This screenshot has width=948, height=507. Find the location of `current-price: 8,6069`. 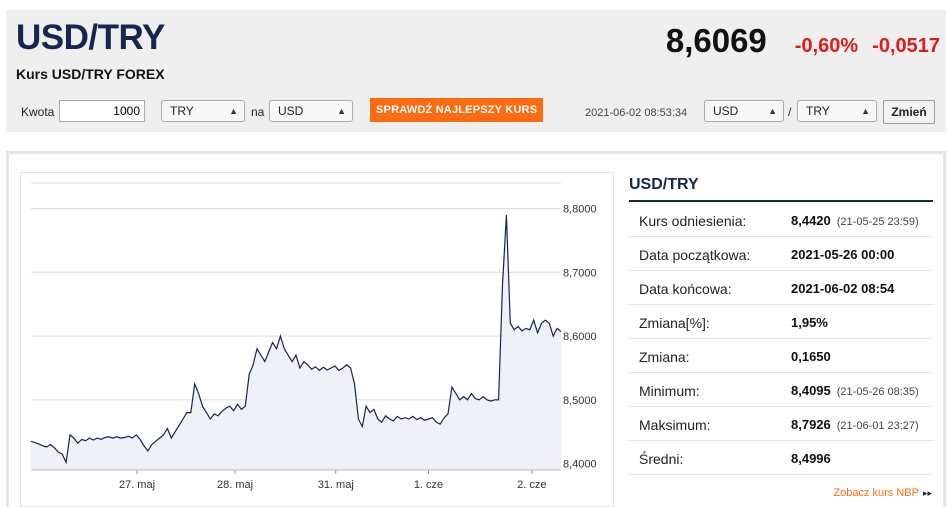

current-price: 8,6069 is located at coordinates (716, 40).